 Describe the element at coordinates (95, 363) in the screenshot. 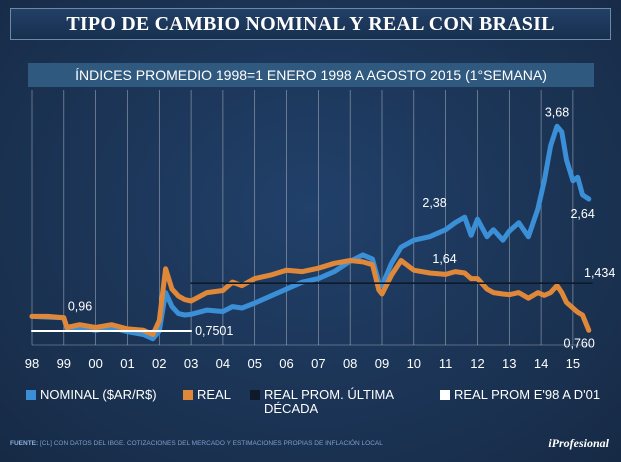

I see `x-tick-label: 00` at that location.